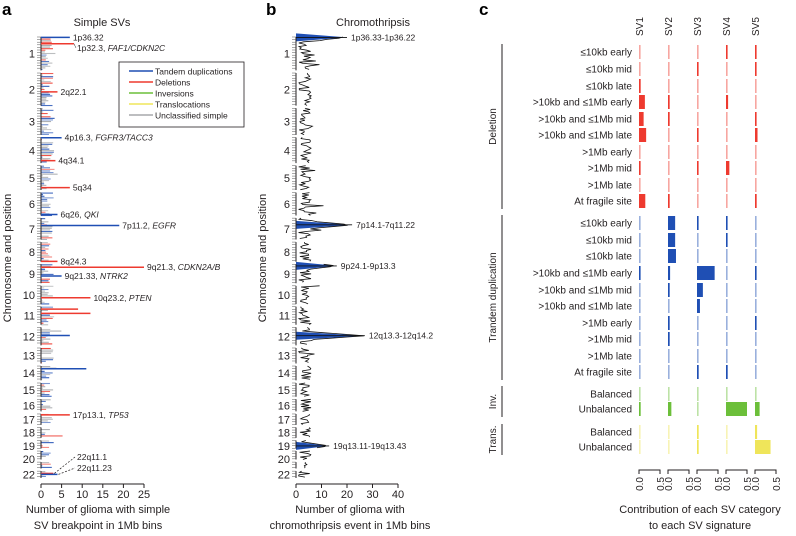 This screenshot has width=796, height=536. Describe the element at coordinates (383, 37) in the screenshot. I see `chromothripsis-peak-label: 1p36.33-1p36.22` at that location.